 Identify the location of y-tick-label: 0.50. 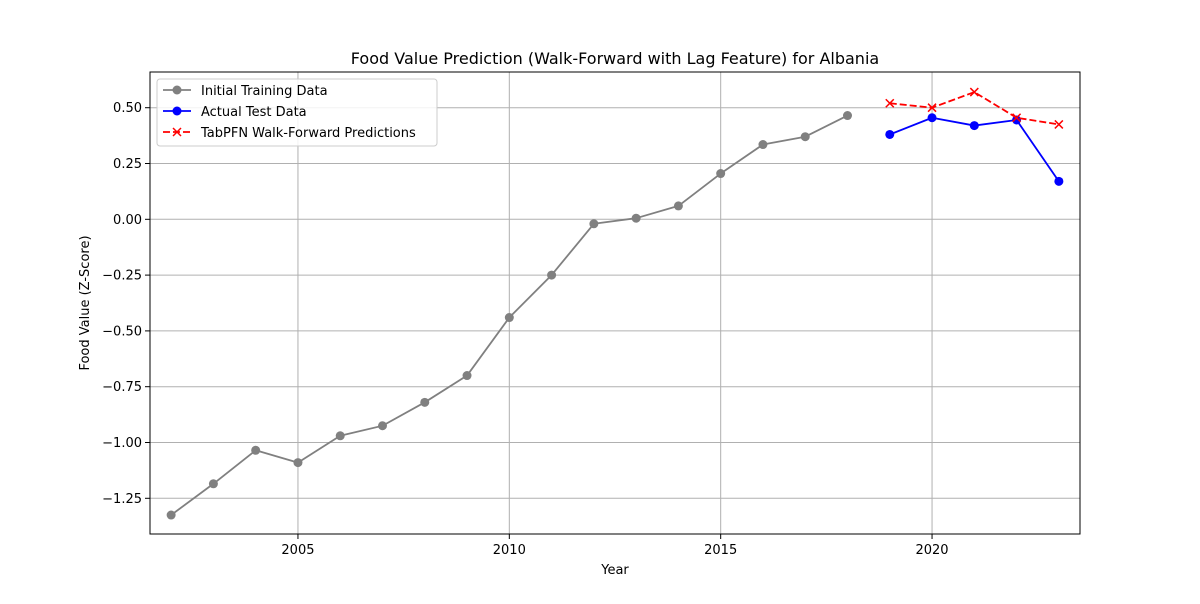
(127, 108).